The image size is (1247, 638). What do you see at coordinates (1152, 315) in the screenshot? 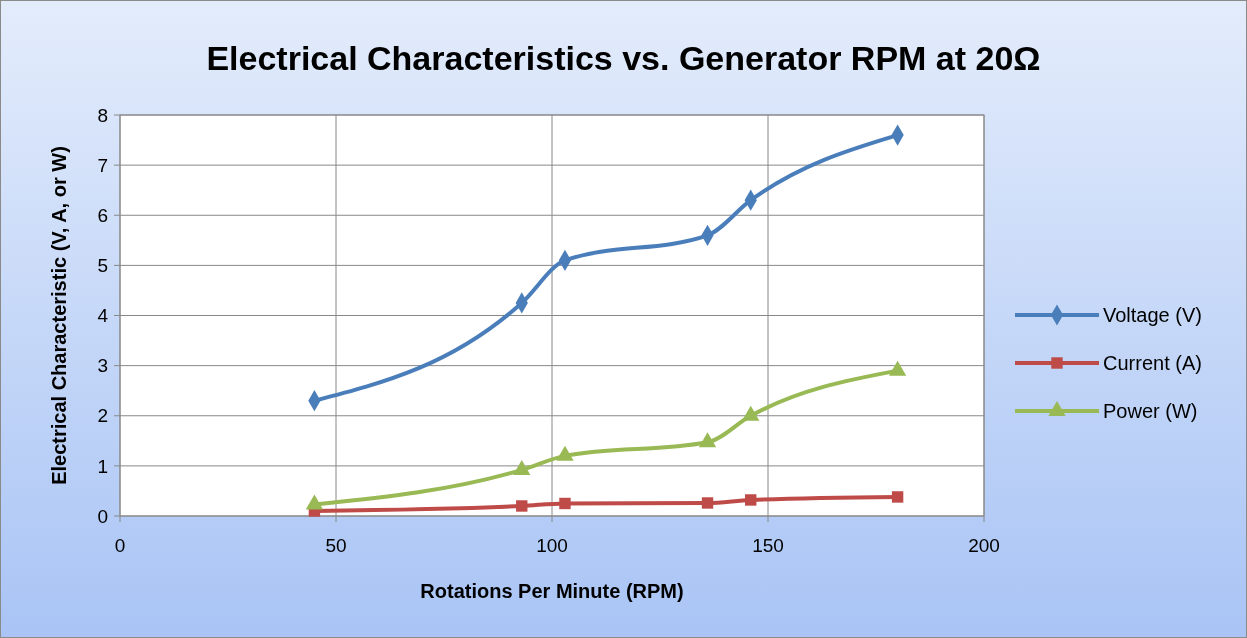
I see `legend-label: Voltage (V)` at bounding box center [1152, 315].